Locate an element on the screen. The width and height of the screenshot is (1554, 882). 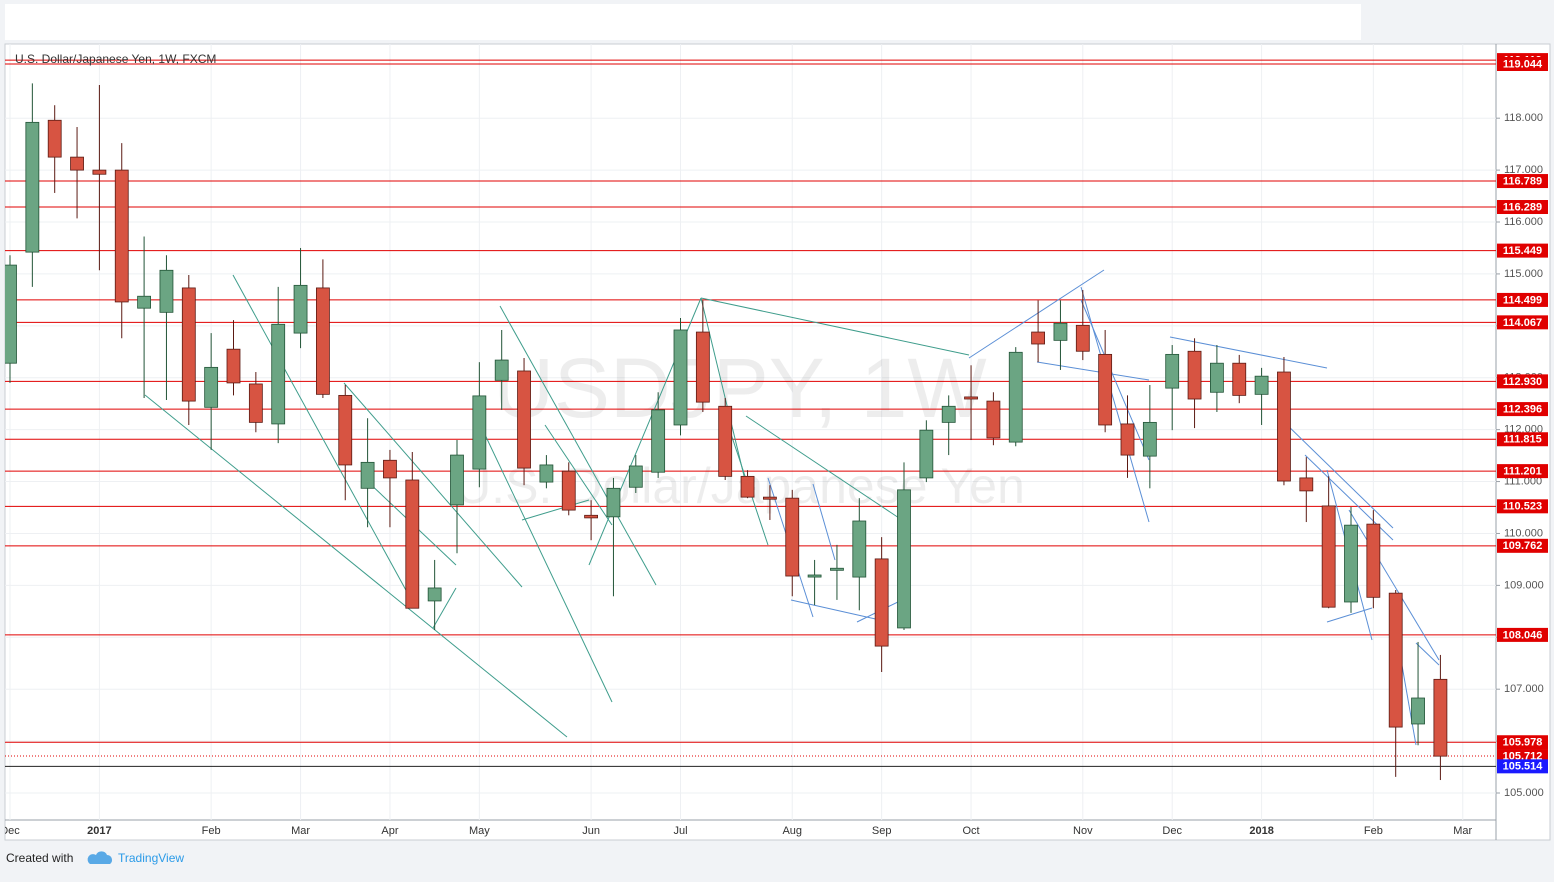
x-tick-label: Nov is located at coordinates (1083, 831).